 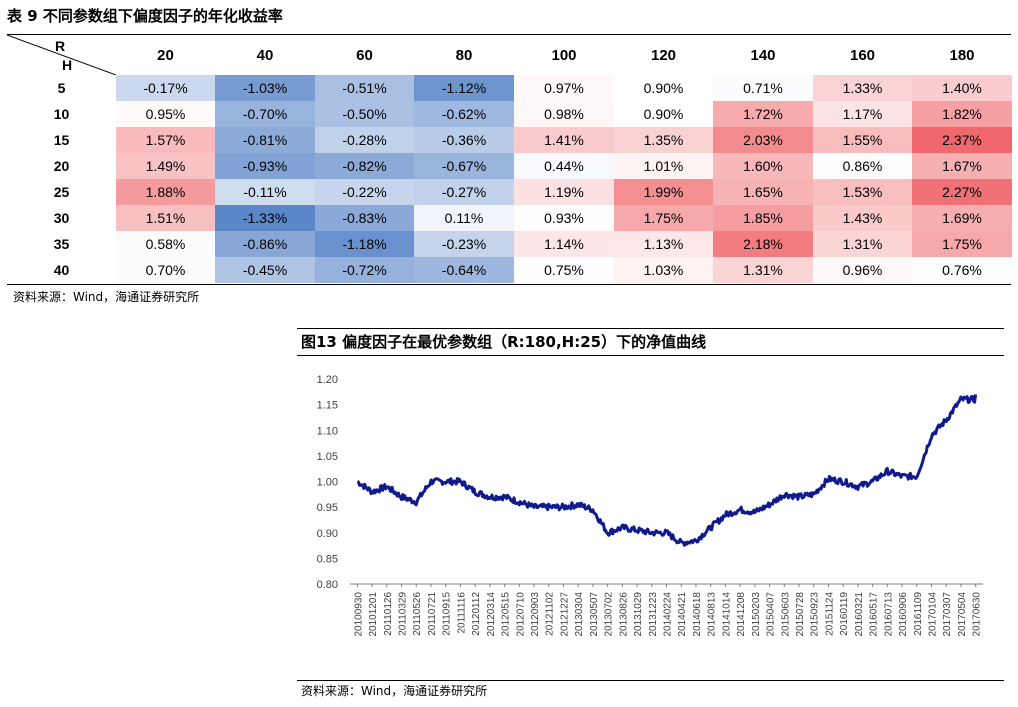 What do you see at coordinates (327, 431) in the screenshot?
I see `y-tick-label: 1.10` at bounding box center [327, 431].